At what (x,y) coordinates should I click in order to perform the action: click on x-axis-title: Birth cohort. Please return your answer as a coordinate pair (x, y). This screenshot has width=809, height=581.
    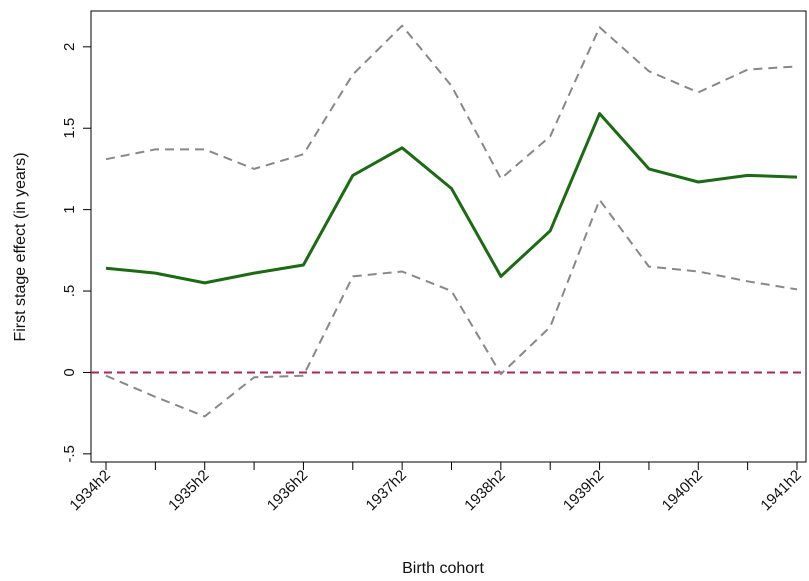
    Looking at the image, I should click on (443, 568).